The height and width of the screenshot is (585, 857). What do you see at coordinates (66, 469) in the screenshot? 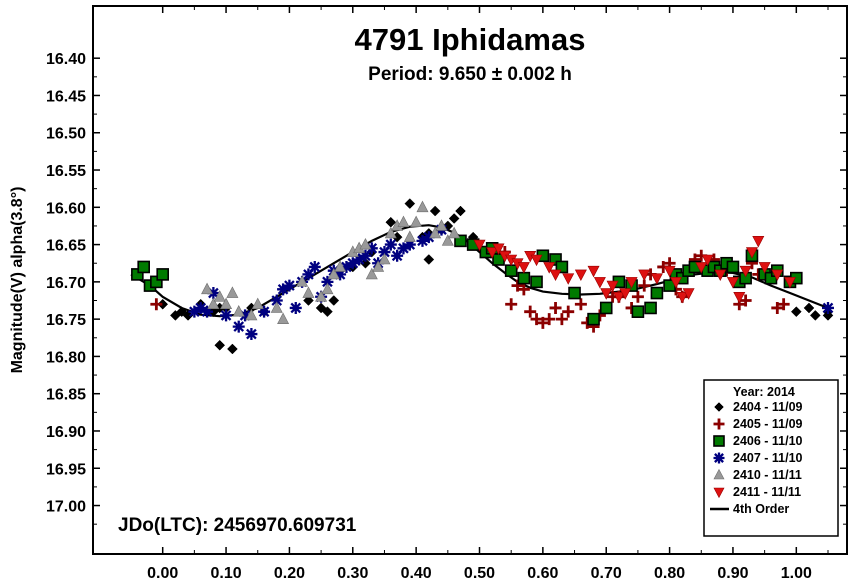
I see `y-tick-label: 16.95` at bounding box center [66, 469].